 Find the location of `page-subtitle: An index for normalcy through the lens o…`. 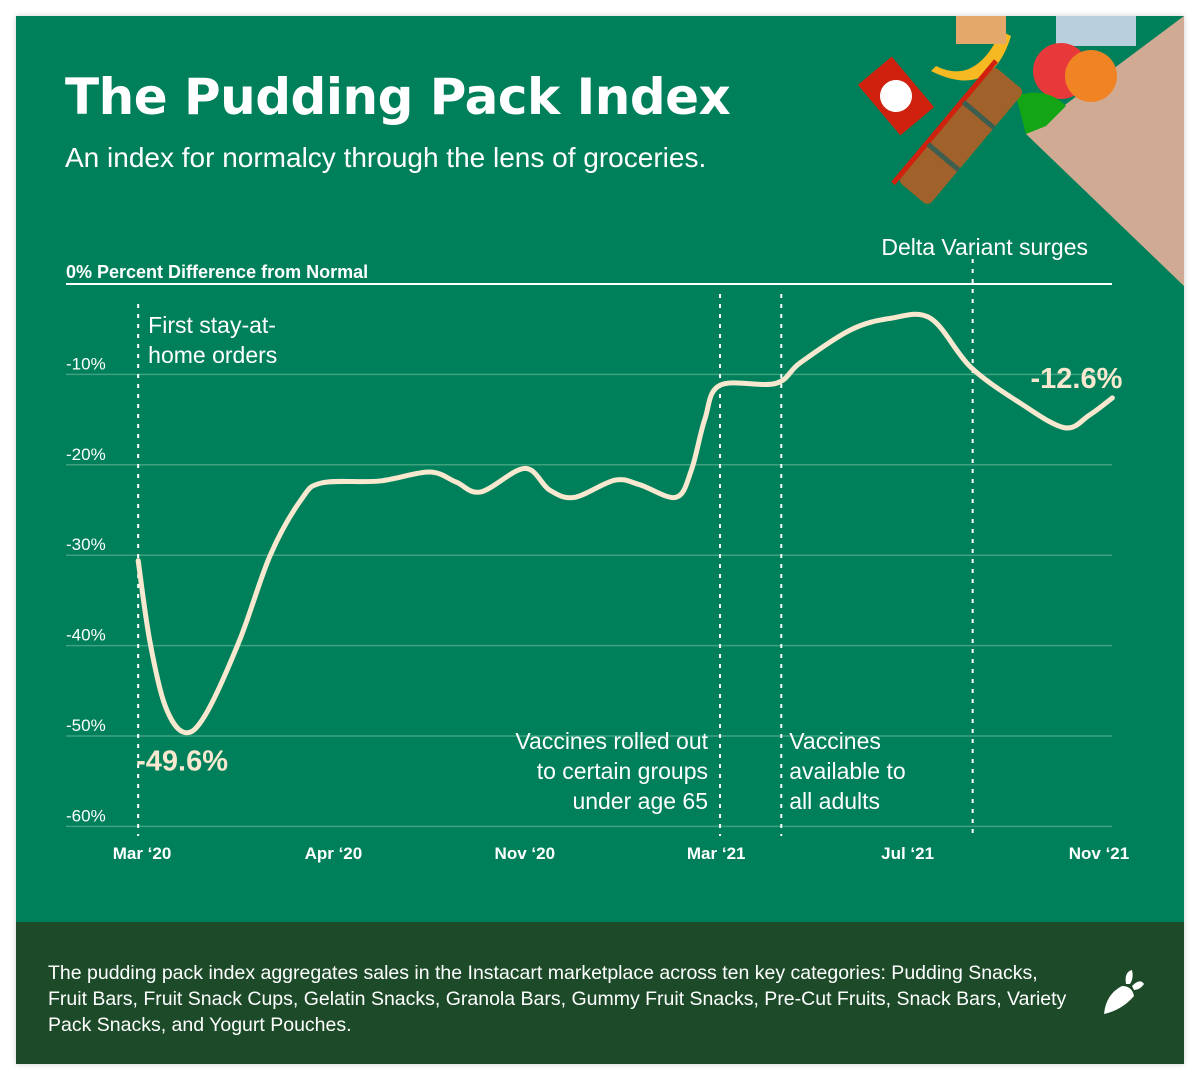

page-subtitle: An index for normalcy through the lens o… is located at coordinates (386, 157).